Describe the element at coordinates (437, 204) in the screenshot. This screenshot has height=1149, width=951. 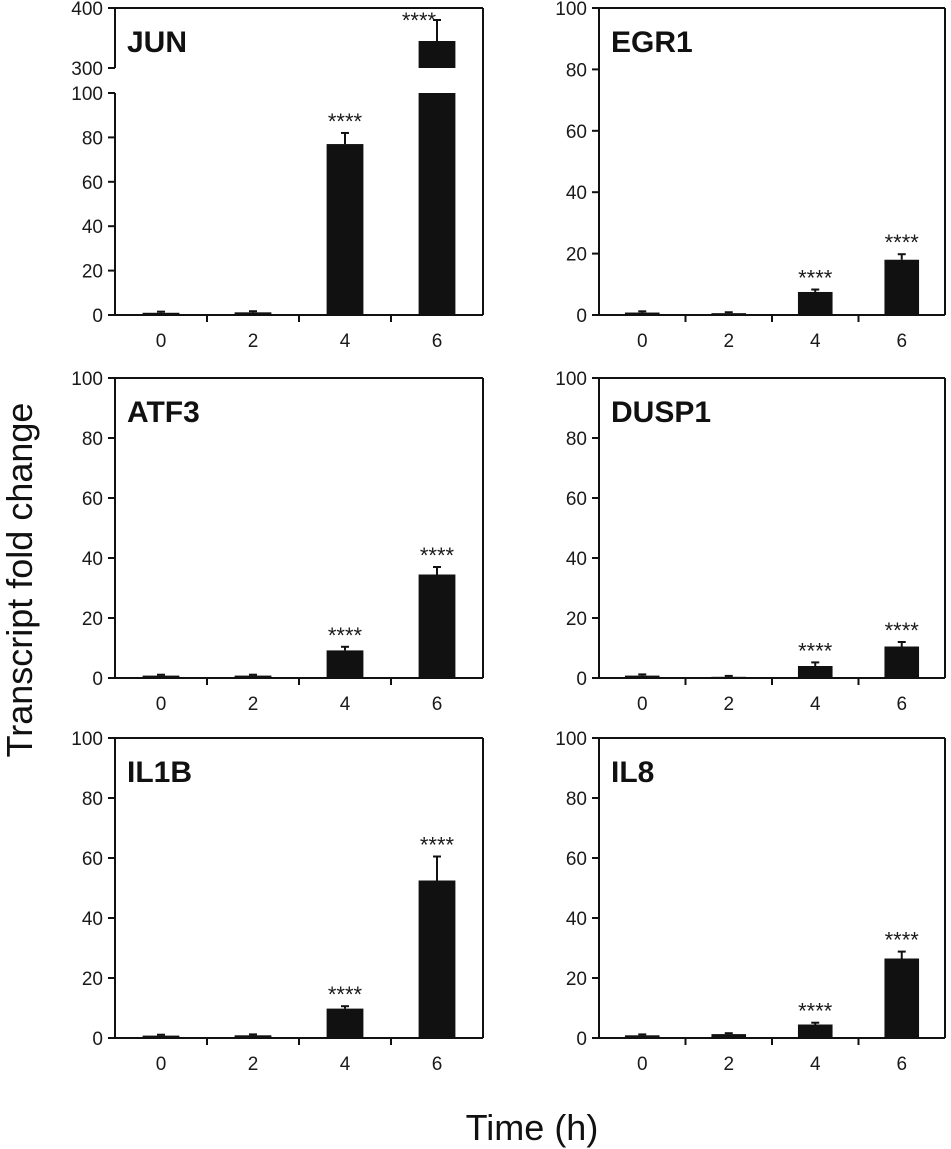
I see `bar-jun-6-lower` at that location.